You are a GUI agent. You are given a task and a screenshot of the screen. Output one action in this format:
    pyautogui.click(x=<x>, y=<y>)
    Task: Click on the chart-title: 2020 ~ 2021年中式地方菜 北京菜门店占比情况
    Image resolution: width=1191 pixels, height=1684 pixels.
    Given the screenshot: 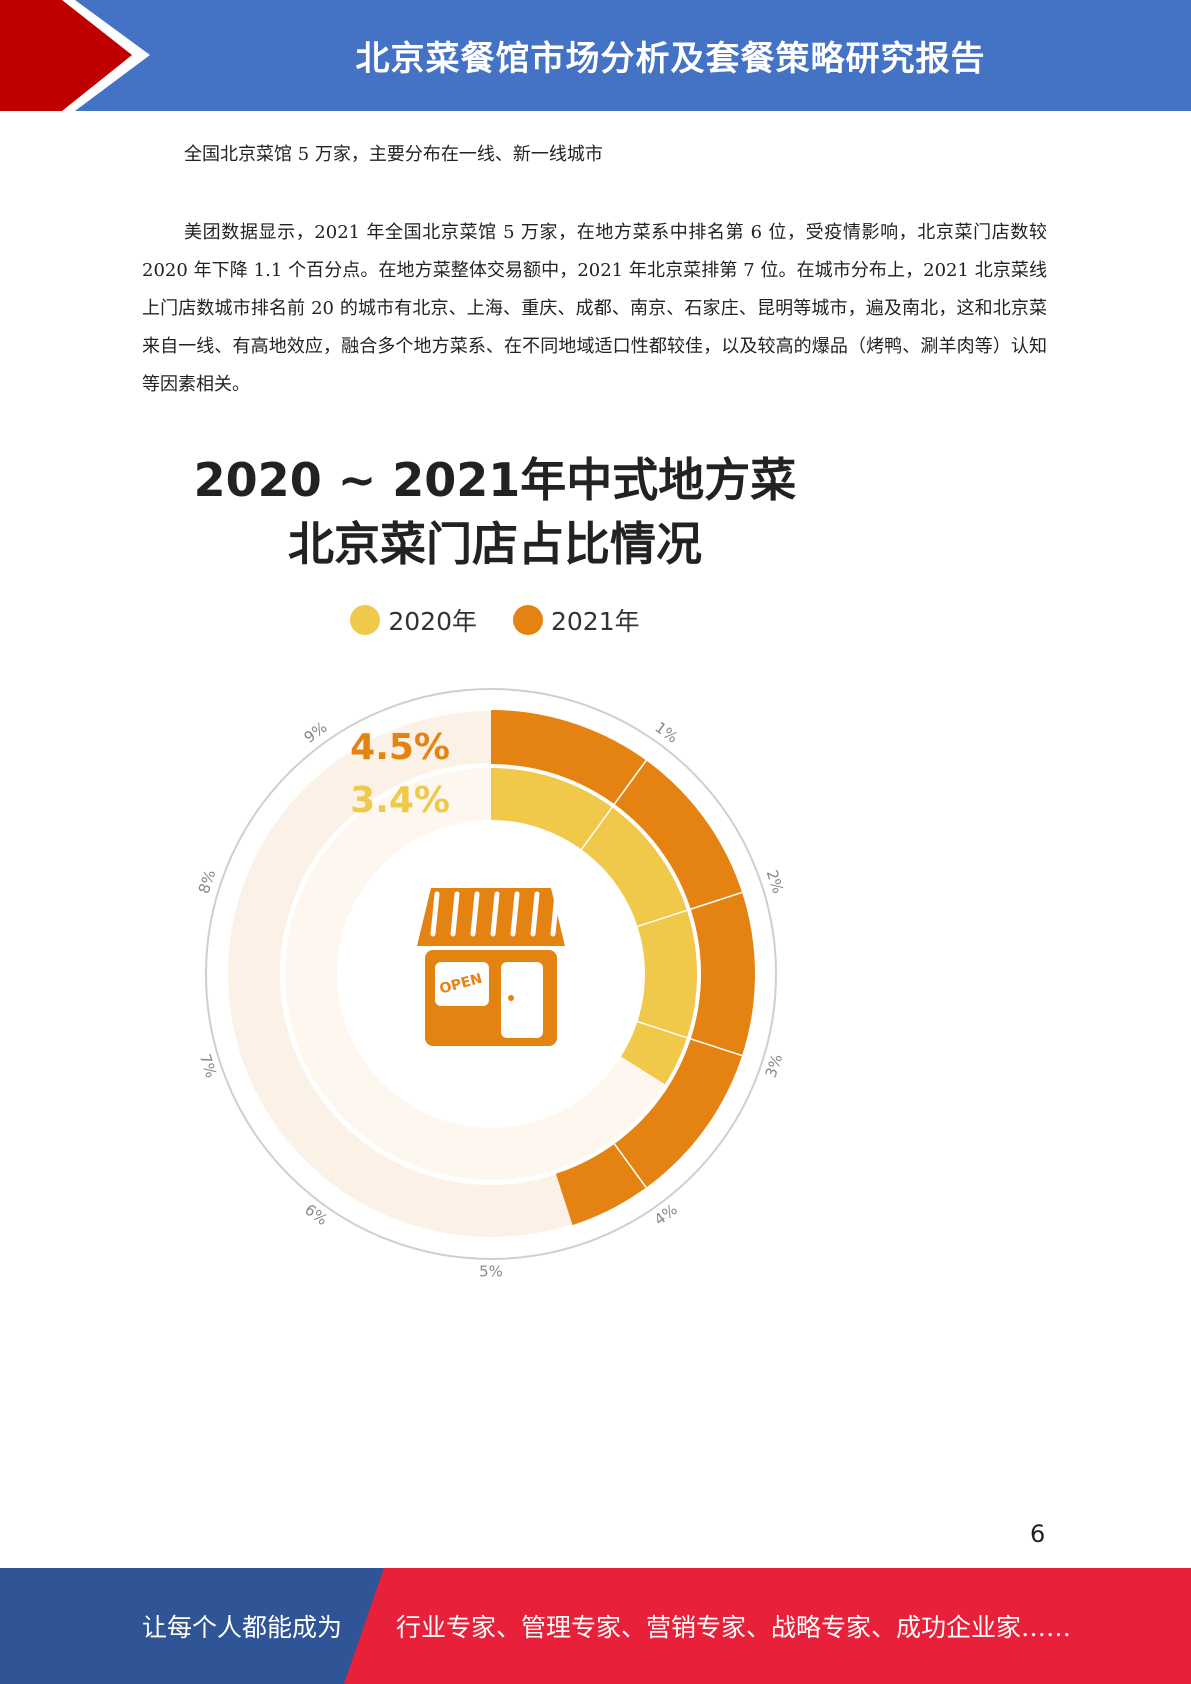 What is the action you would take?
    pyautogui.click(x=495, y=512)
    